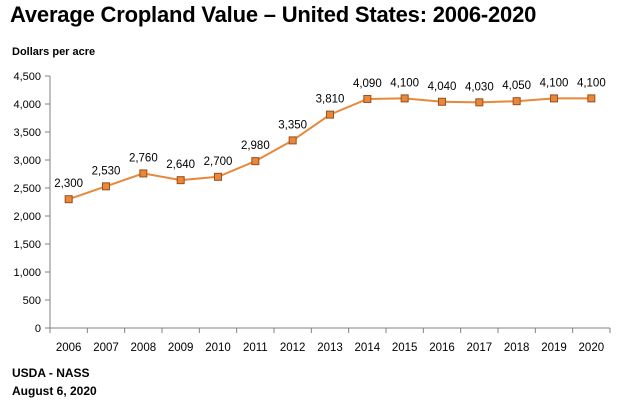 This screenshot has width=617, height=408. Describe the element at coordinates (292, 125) in the screenshot. I see `data-label: 3,350` at that location.